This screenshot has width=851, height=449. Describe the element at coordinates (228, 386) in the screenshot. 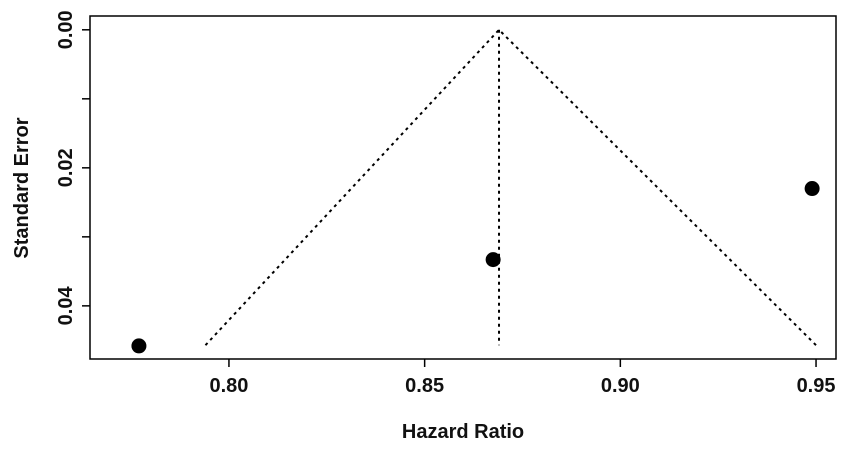

I see `x-tick-label: 0.80` at that location.